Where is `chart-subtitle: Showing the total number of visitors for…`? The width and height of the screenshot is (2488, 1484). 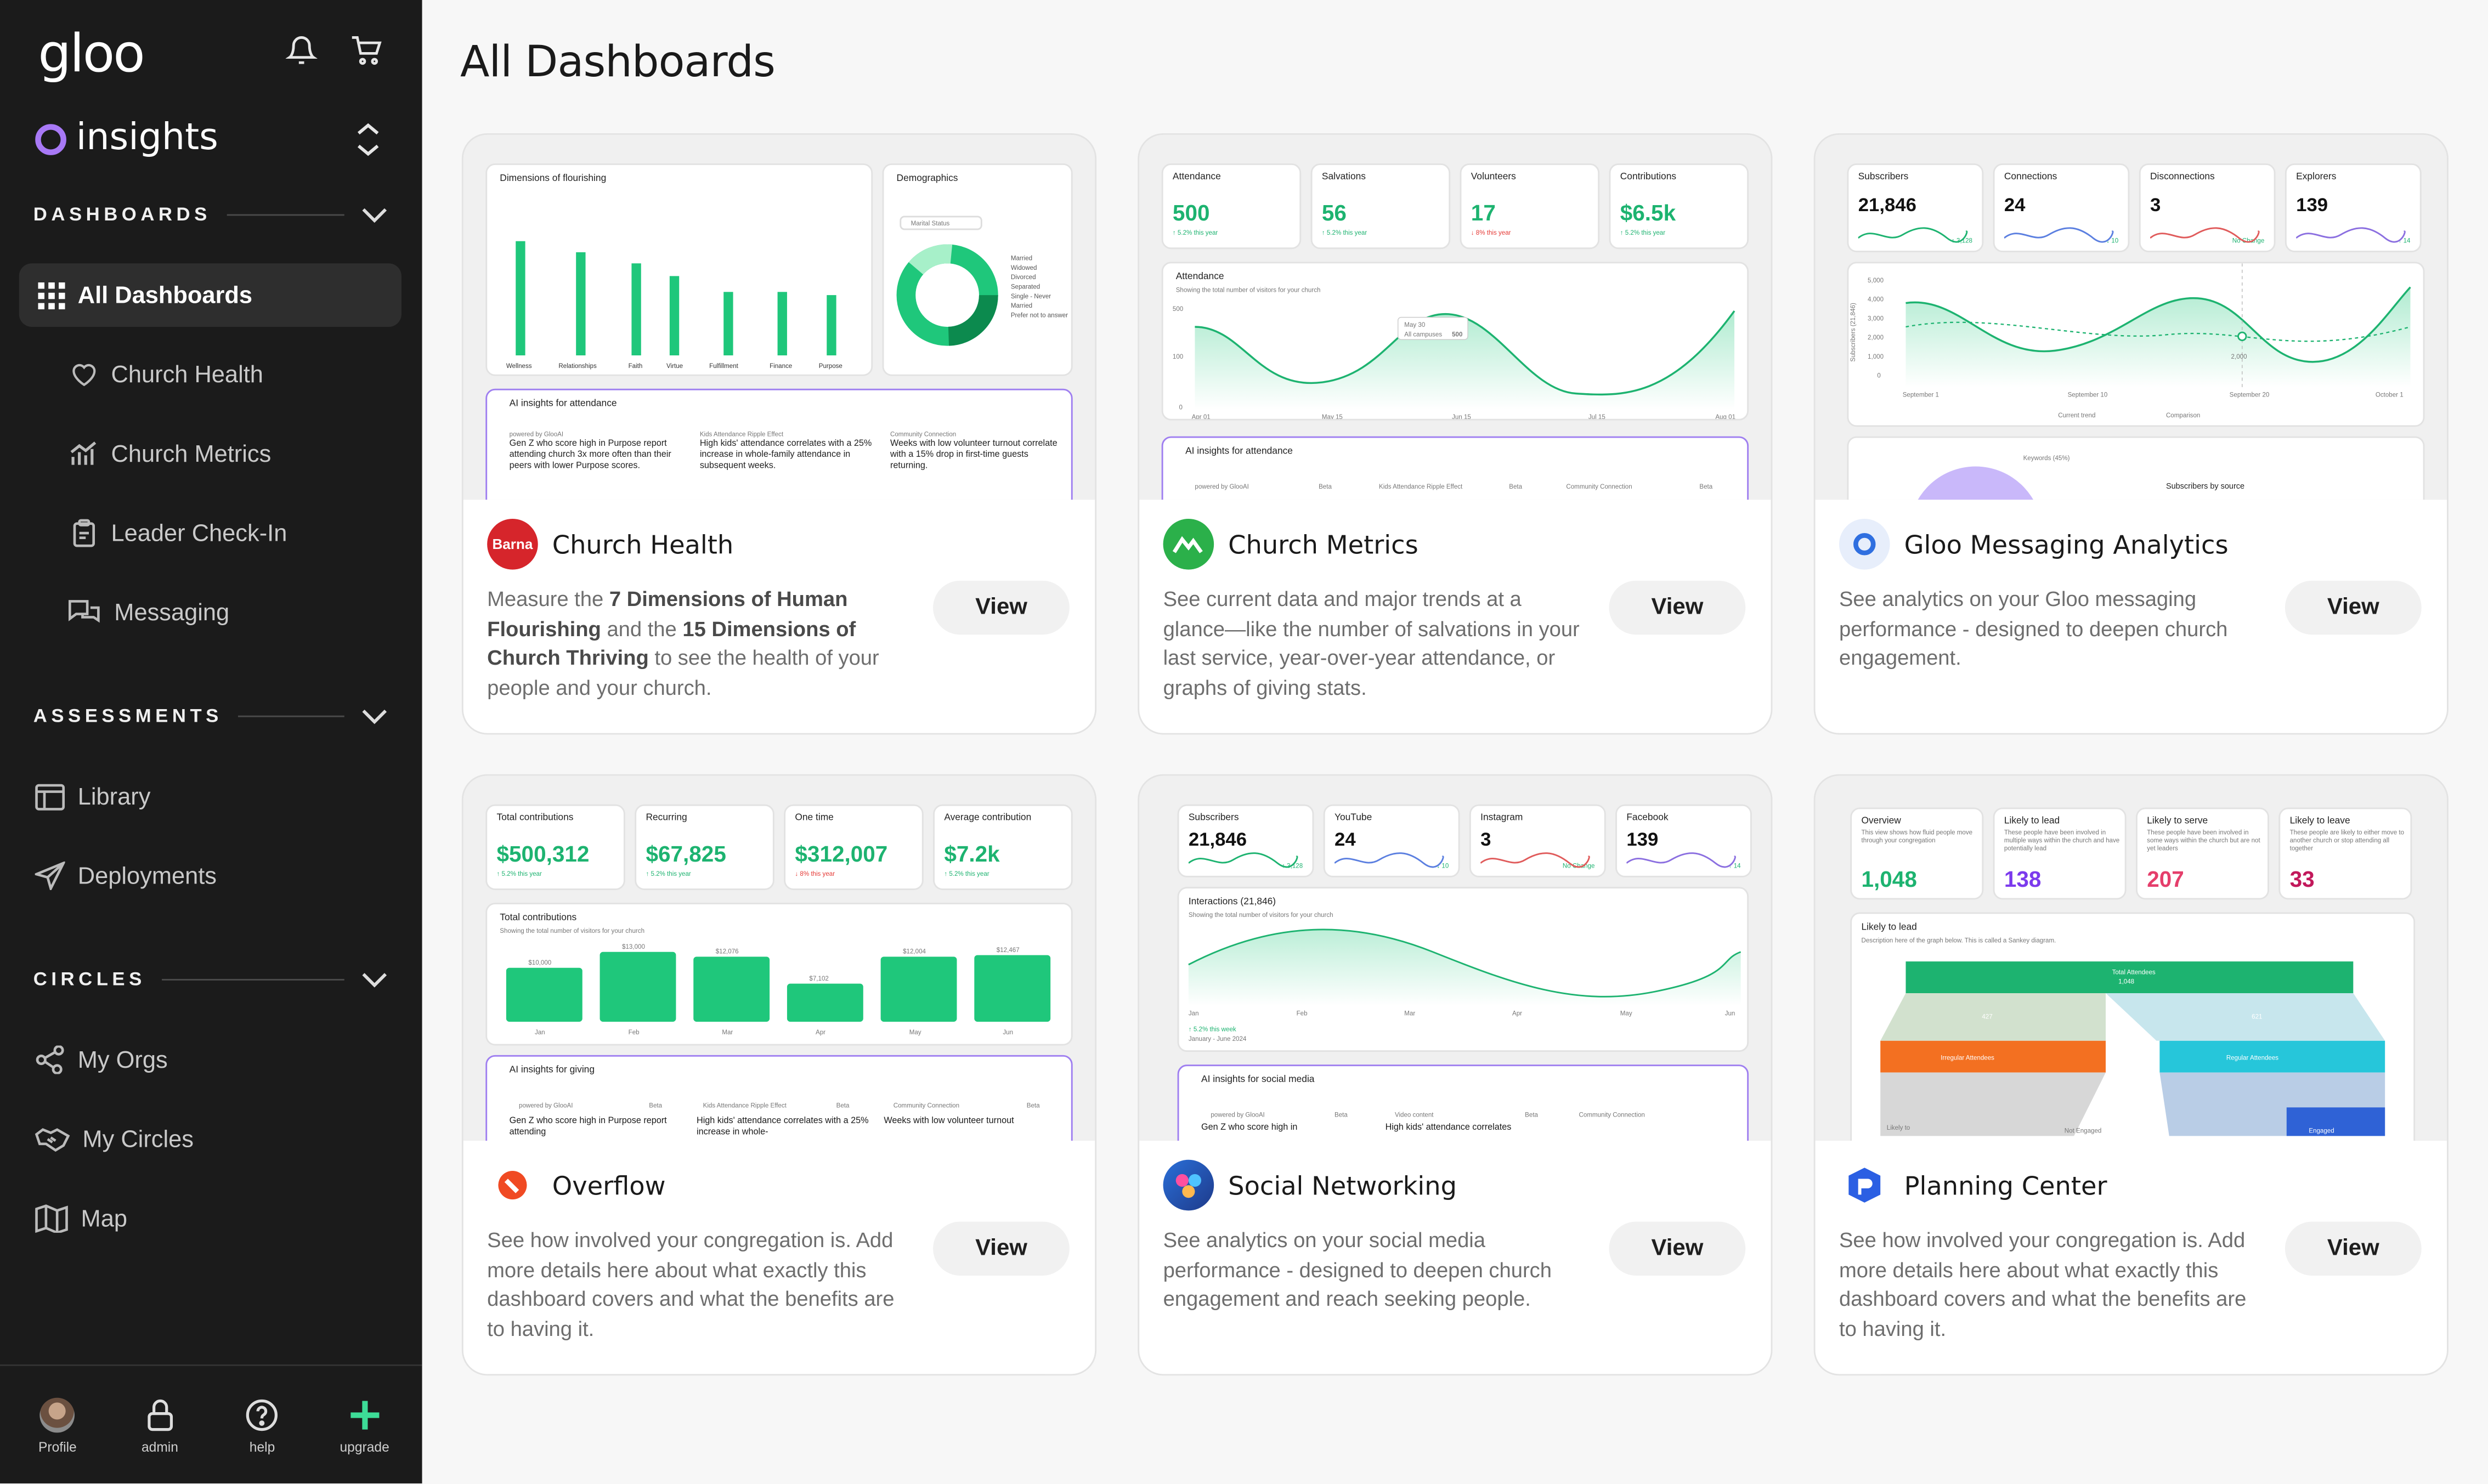 chart-subtitle: Showing the total number of visitors for… is located at coordinates (572, 930).